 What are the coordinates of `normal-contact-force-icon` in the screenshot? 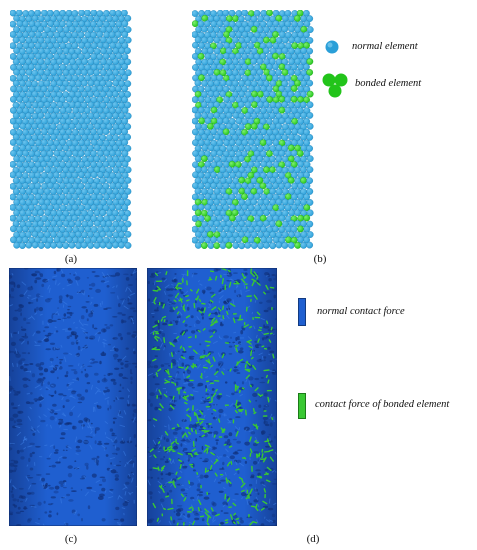 It's located at (302, 314).